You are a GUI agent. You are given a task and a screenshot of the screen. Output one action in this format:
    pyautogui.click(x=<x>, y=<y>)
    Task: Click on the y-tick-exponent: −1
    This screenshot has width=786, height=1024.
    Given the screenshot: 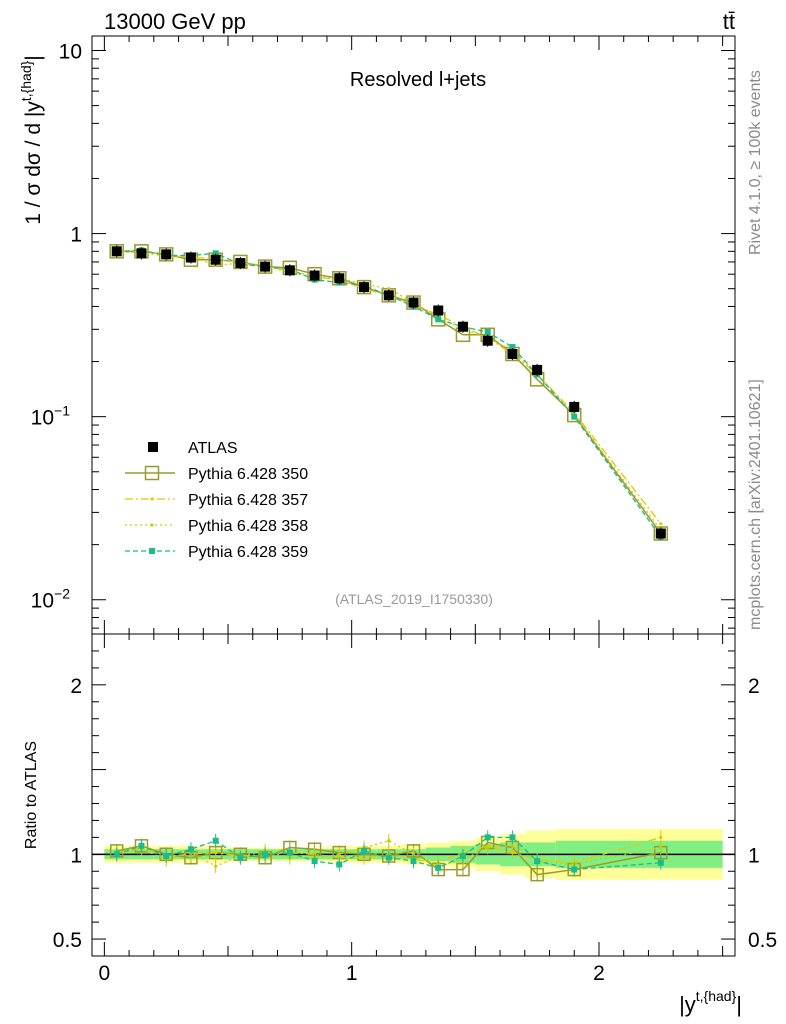 What is the action you would take?
    pyautogui.click(x=62, y=411)
    